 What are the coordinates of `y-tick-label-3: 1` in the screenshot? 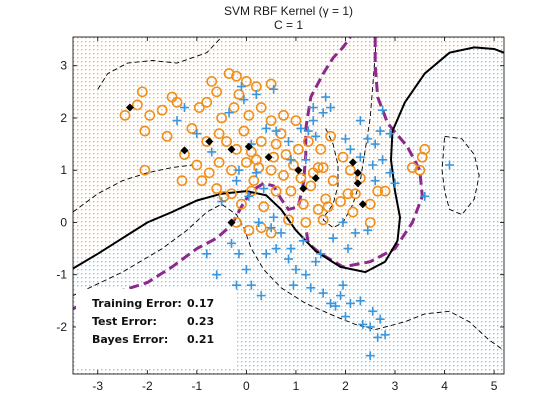 It's located at (63, 170).